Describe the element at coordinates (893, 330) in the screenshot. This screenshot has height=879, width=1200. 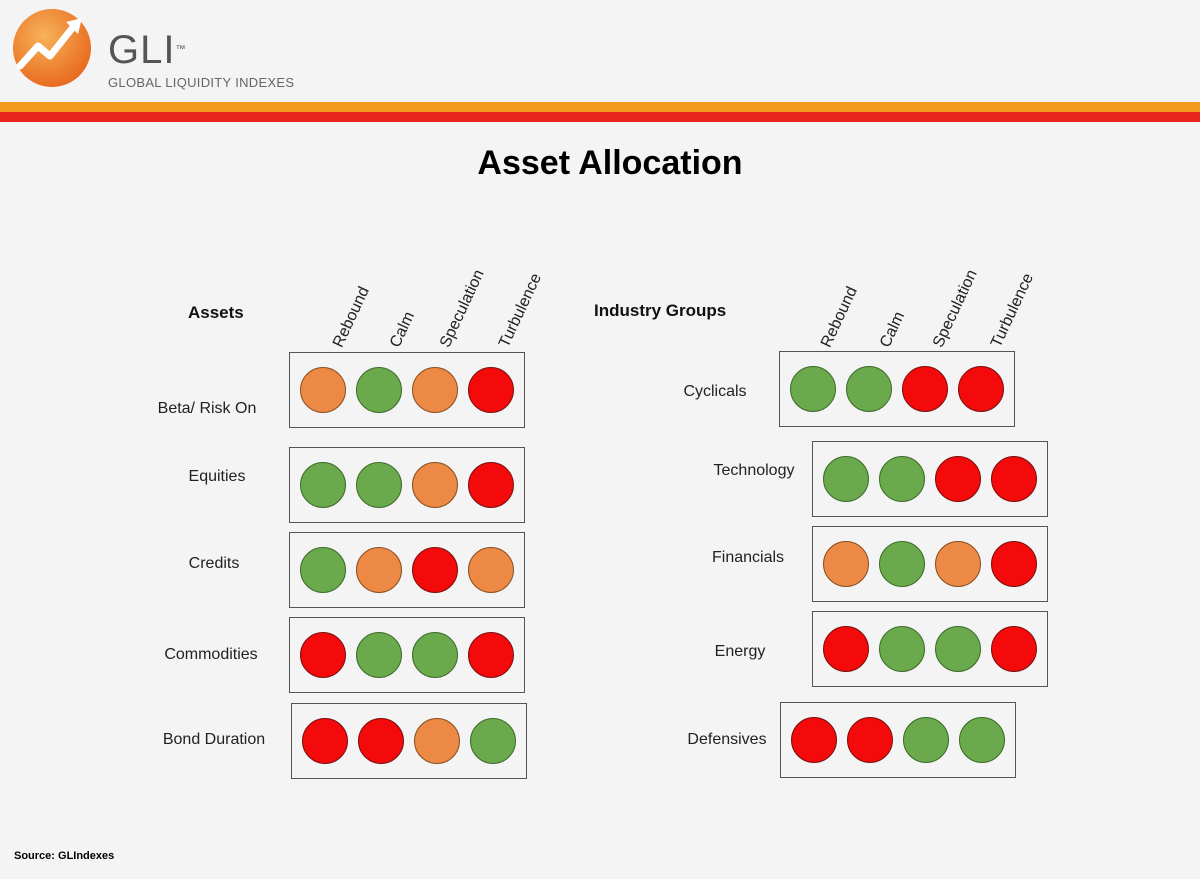
I see `industry-col-calm: Calm` at that location.